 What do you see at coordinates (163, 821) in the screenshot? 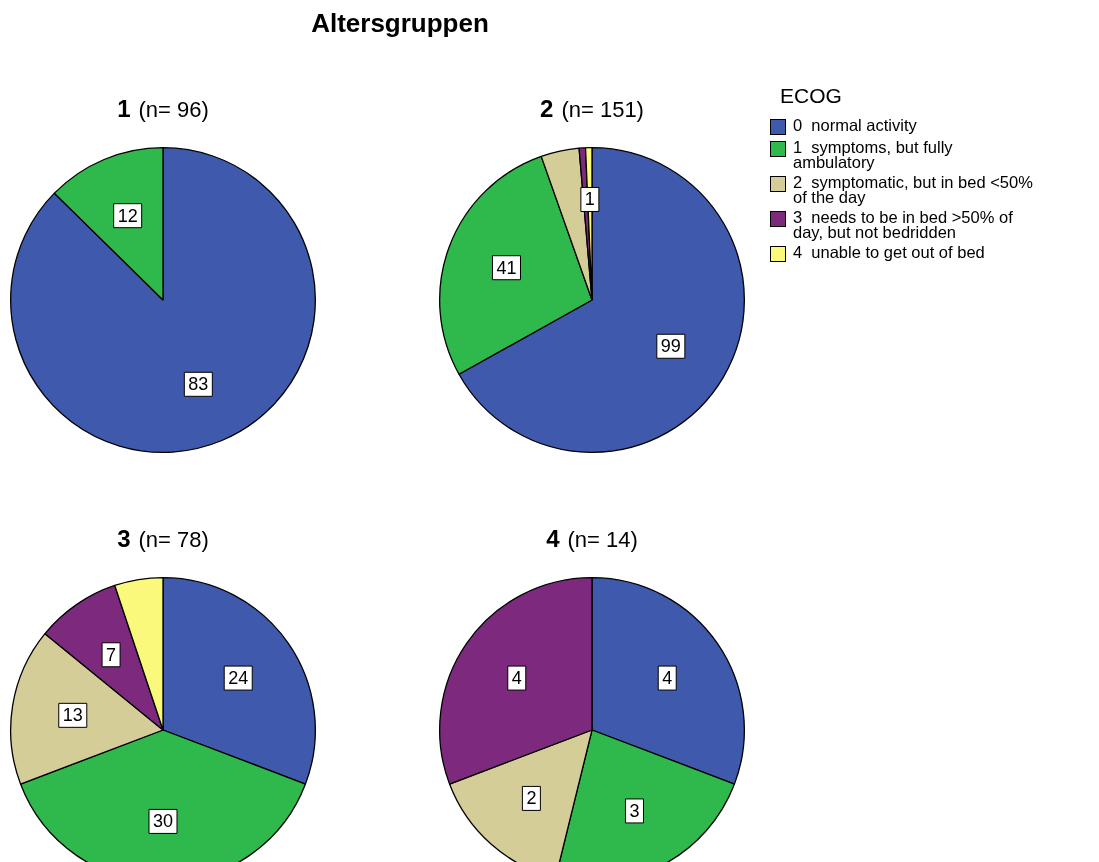
I see `data-label: 30` at bounding box center [163, 821].